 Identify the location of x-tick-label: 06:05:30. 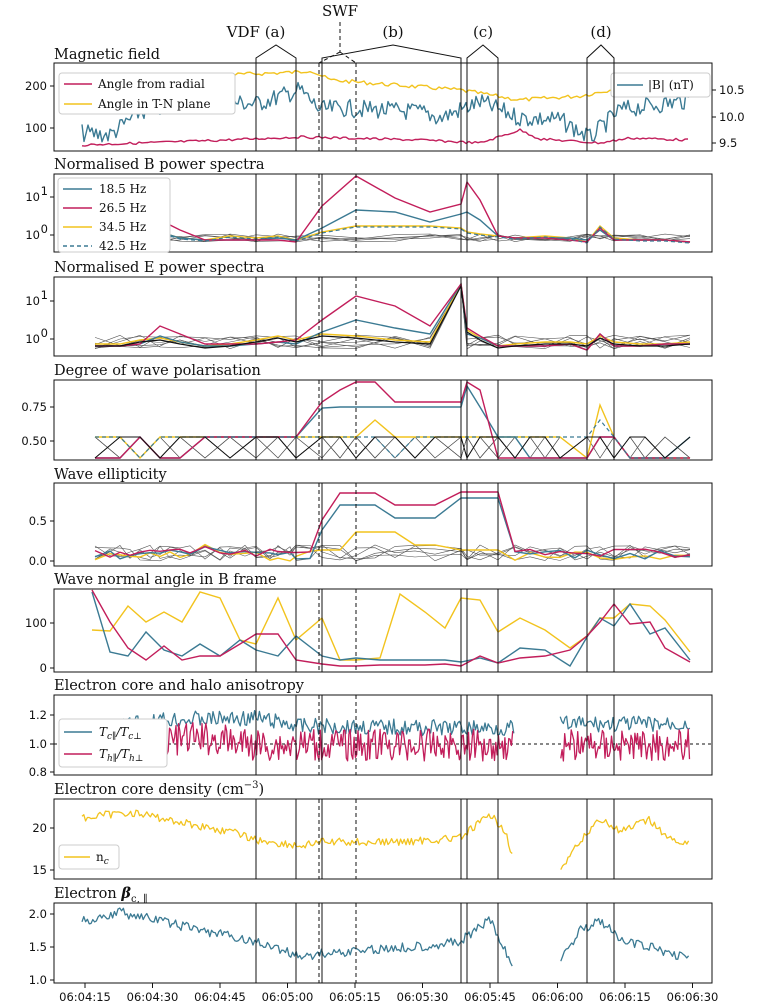
(423, 997).